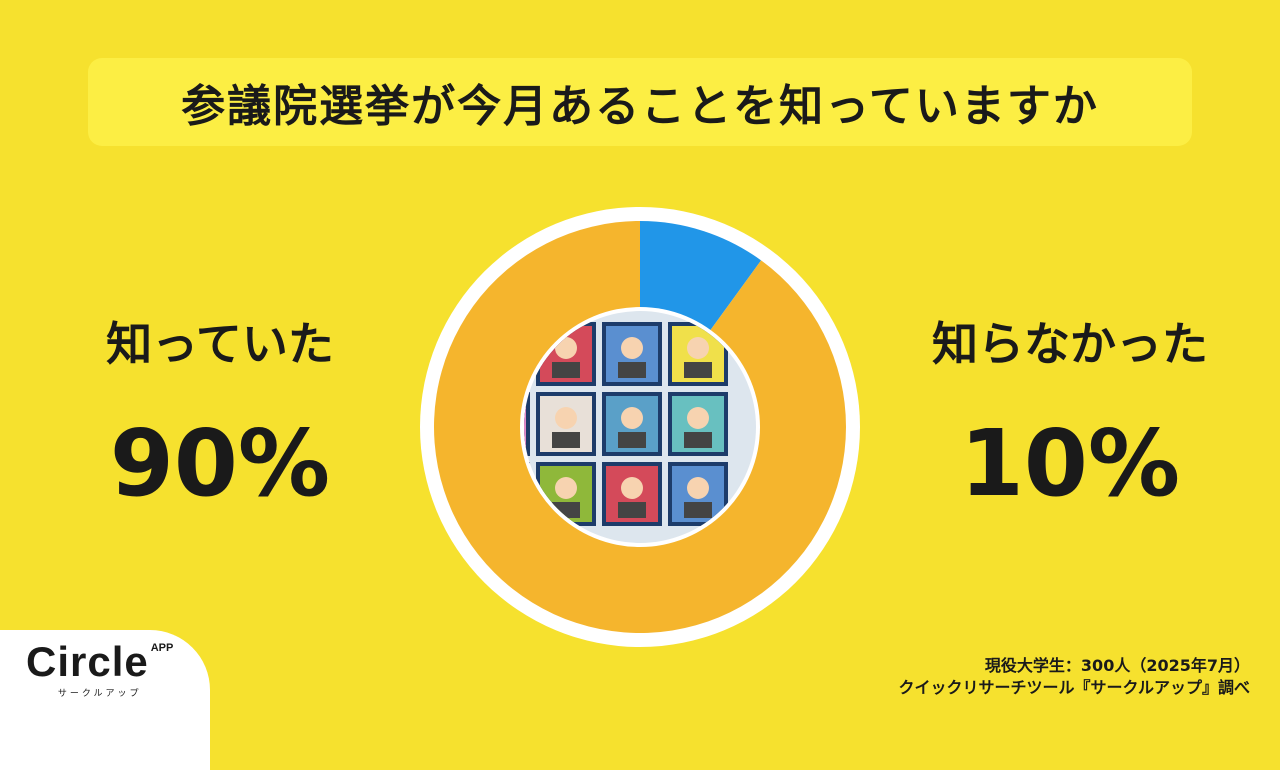  Describe the element at coordinates (220, 344) in the screenshot. I see `category-label-known: 知っていた` at that location.